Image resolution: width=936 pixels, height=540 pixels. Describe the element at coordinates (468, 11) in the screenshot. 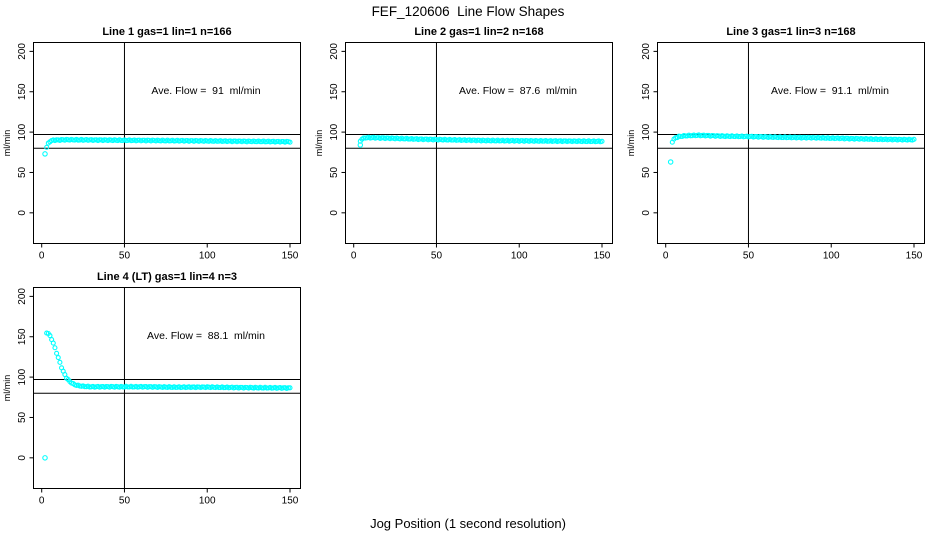

I see `main-title: FEF_120606 Line Flow Shapes` at that location.